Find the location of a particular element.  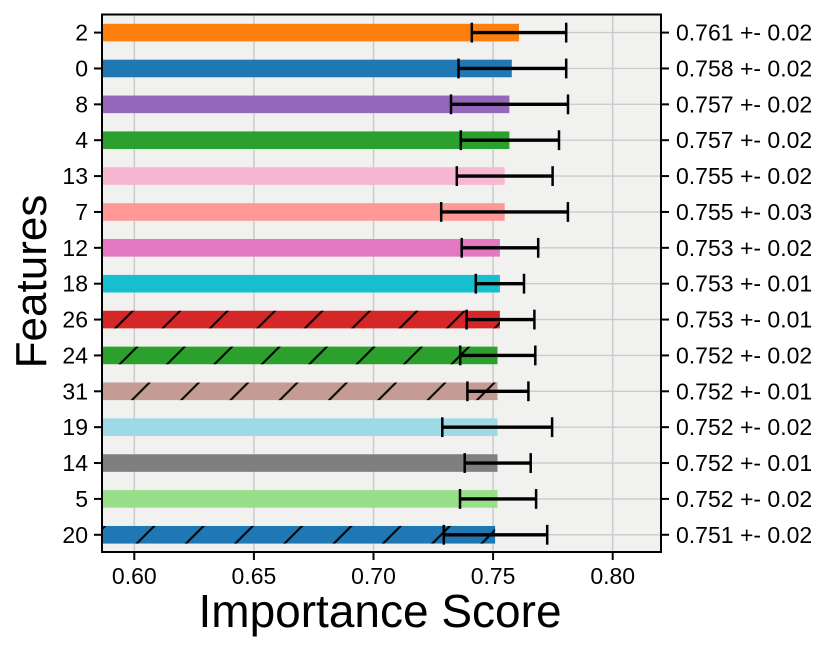

svg-text: 14 is located at coordinates (75, 463).